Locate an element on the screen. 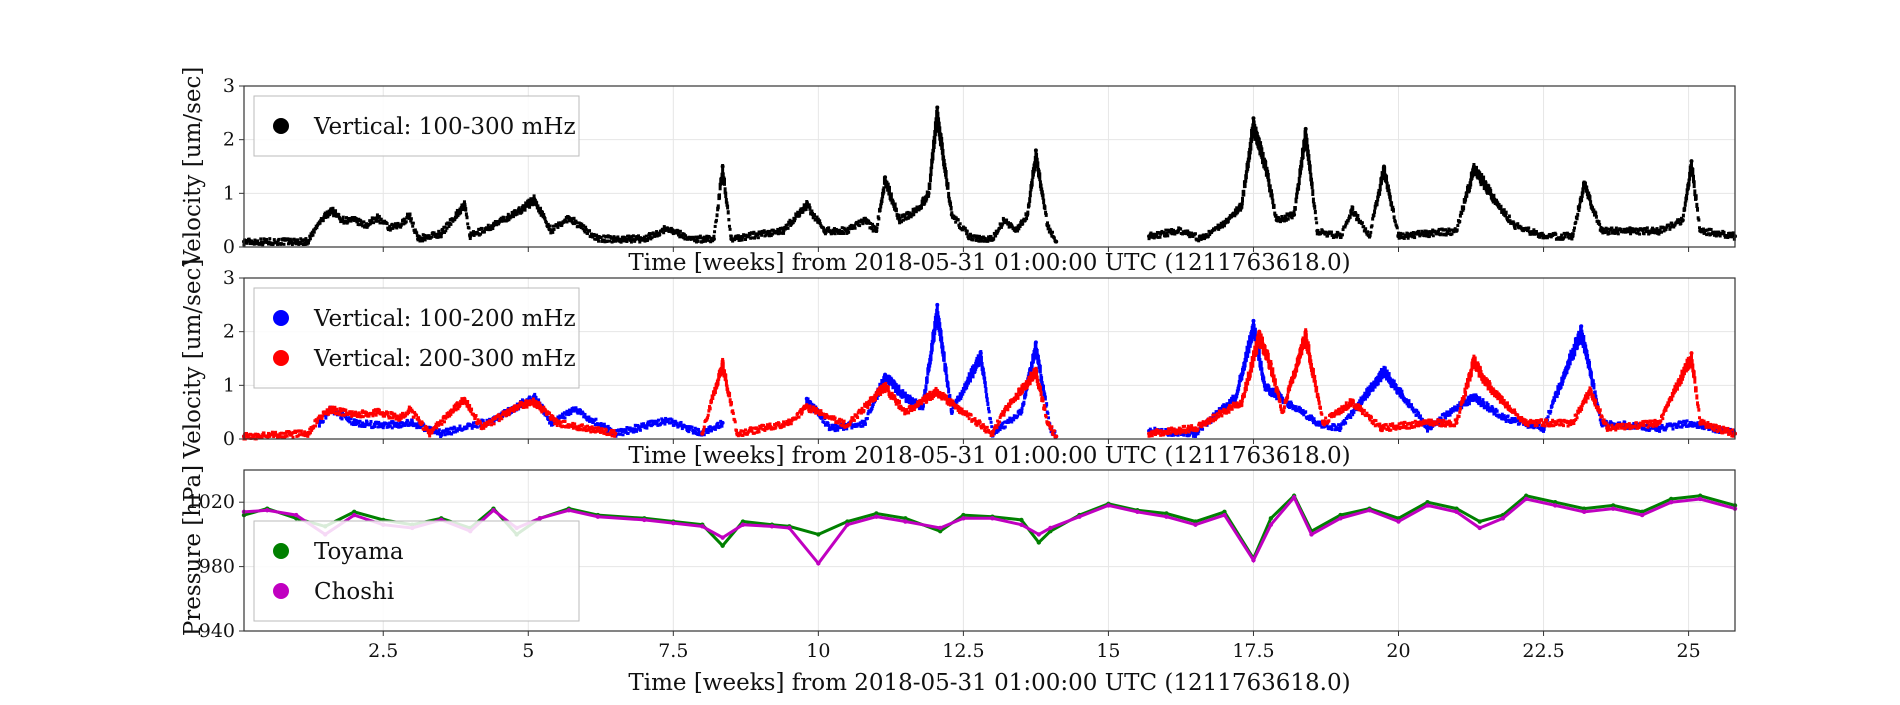 The width and height of the screenshot is (1900, 705). y-tick-label-1-3: 2 is located at coordinates (229, 140).